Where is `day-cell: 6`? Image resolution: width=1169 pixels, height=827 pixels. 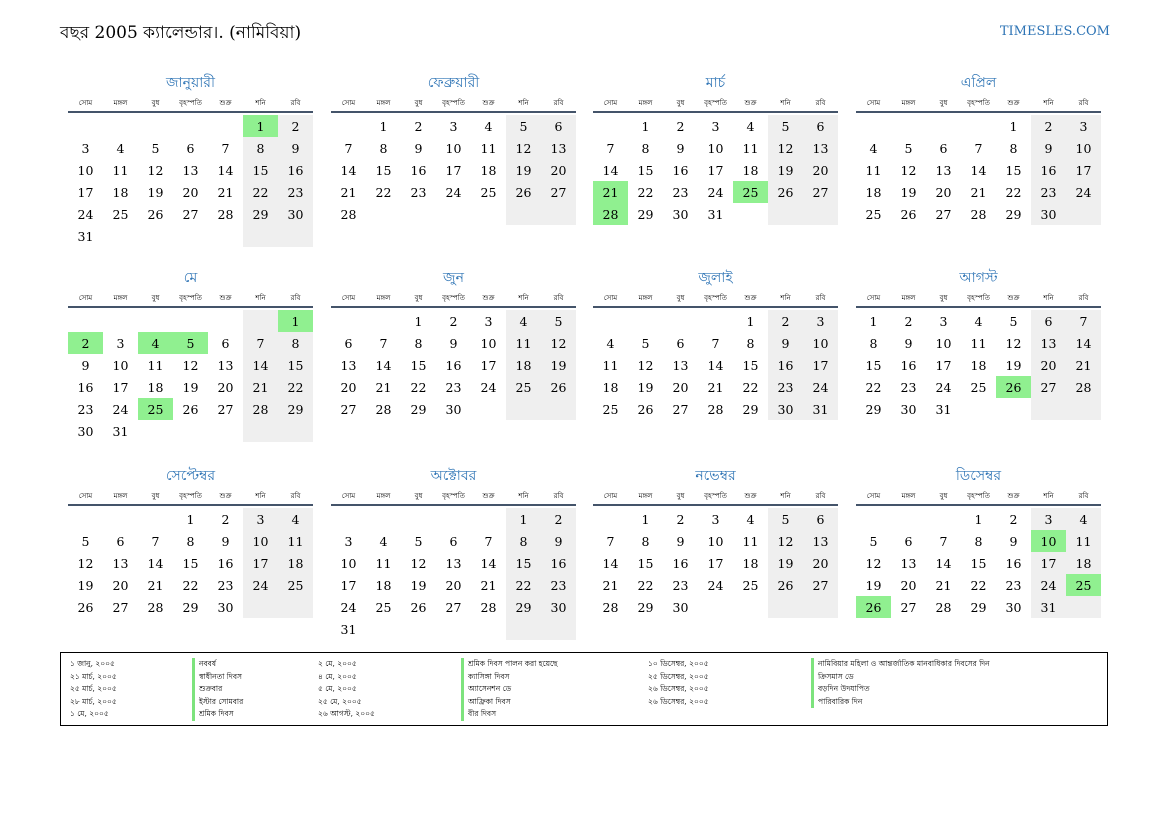 day-cell: 6 is located at coordinates (1048, 321).